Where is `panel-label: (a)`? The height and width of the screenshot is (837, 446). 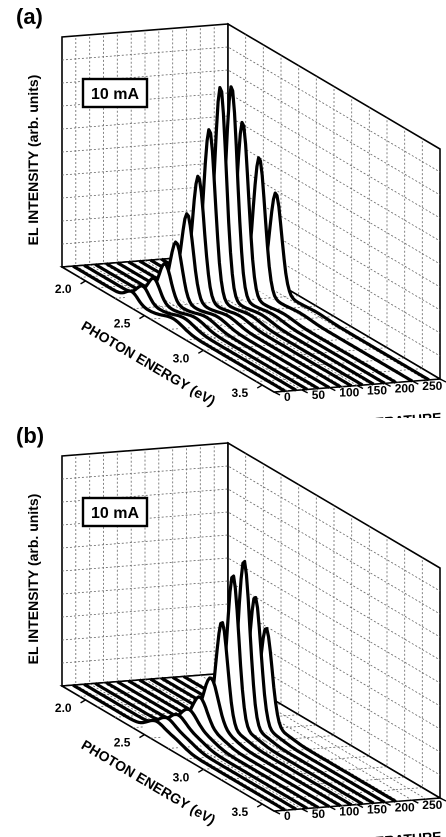
panel-label: (a) is located at coordinates (29, 16).